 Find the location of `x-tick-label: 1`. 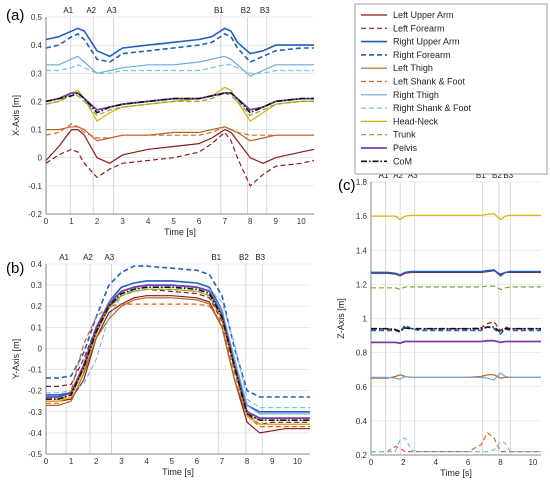

x-tick-label: 1 is located at coordinates (71, 221).